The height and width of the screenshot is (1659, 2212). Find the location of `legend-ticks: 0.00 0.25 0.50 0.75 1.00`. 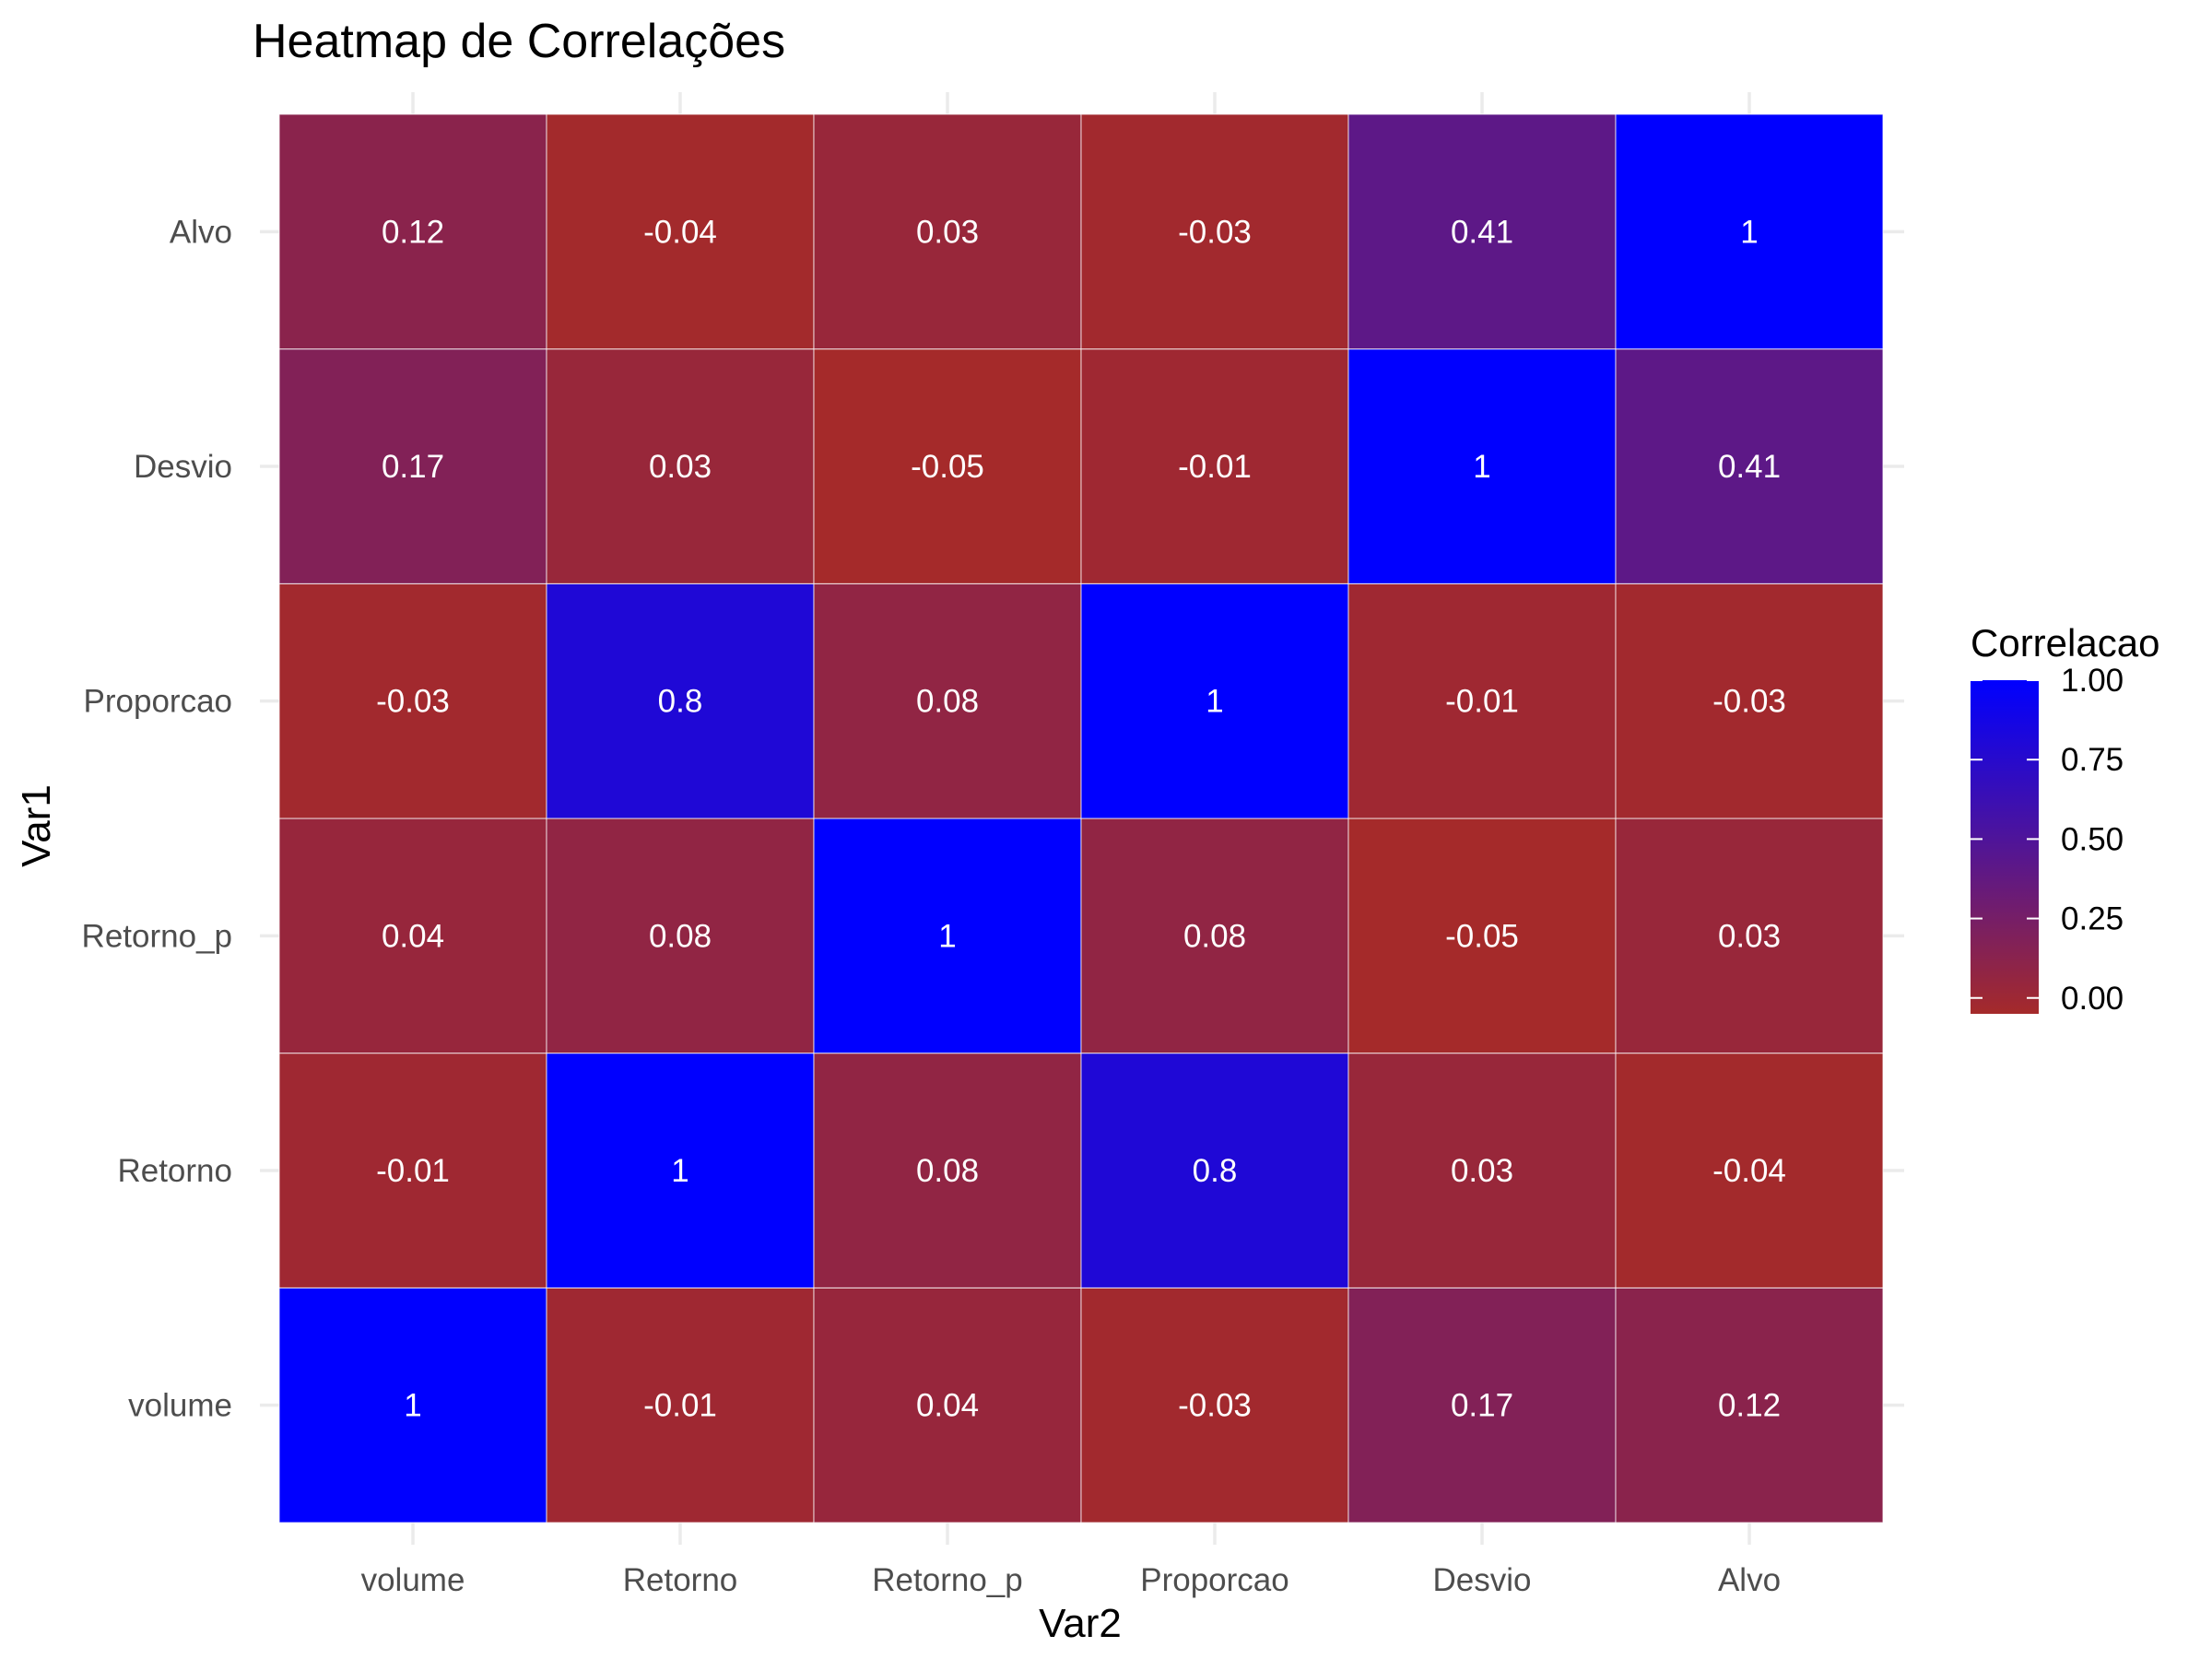

legend-ticks: 0.00 0.25 0.50 0.75 1.00 is located at coordinates (2047, 840).